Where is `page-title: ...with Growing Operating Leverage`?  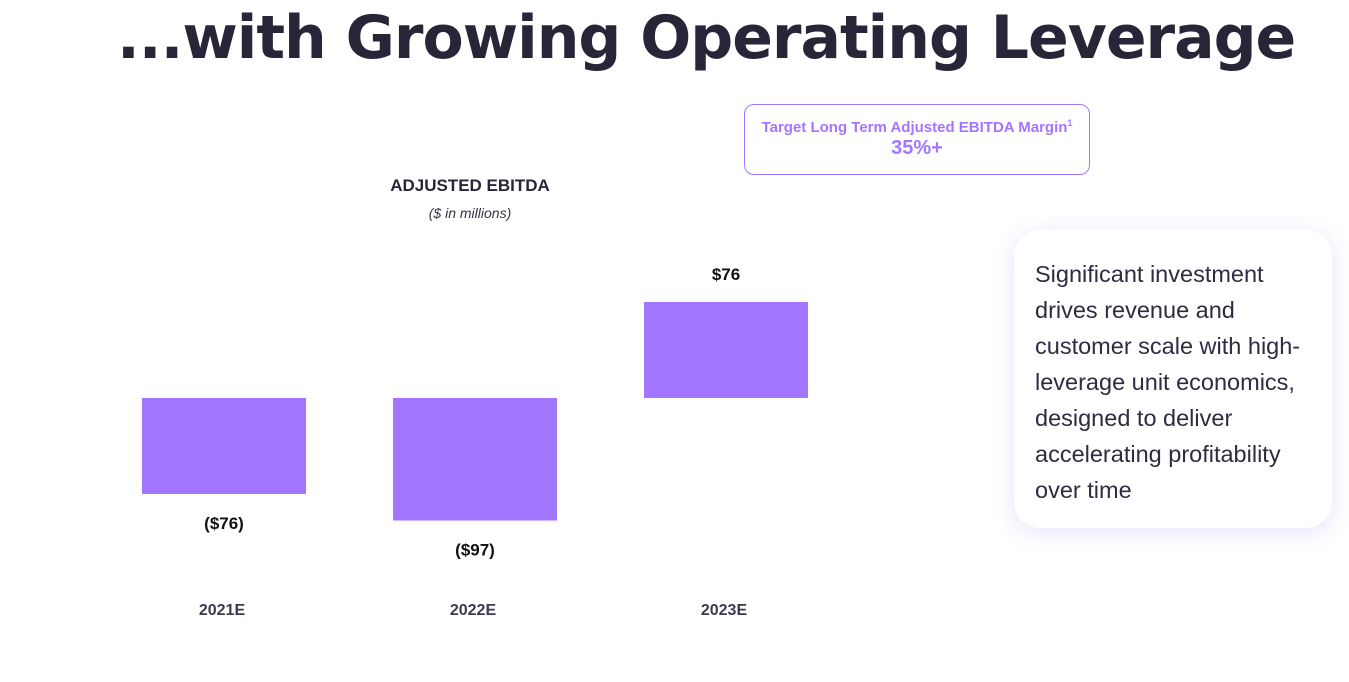 page-title: ...with Growing Operating Leverage is located at coordinates (706, 38).